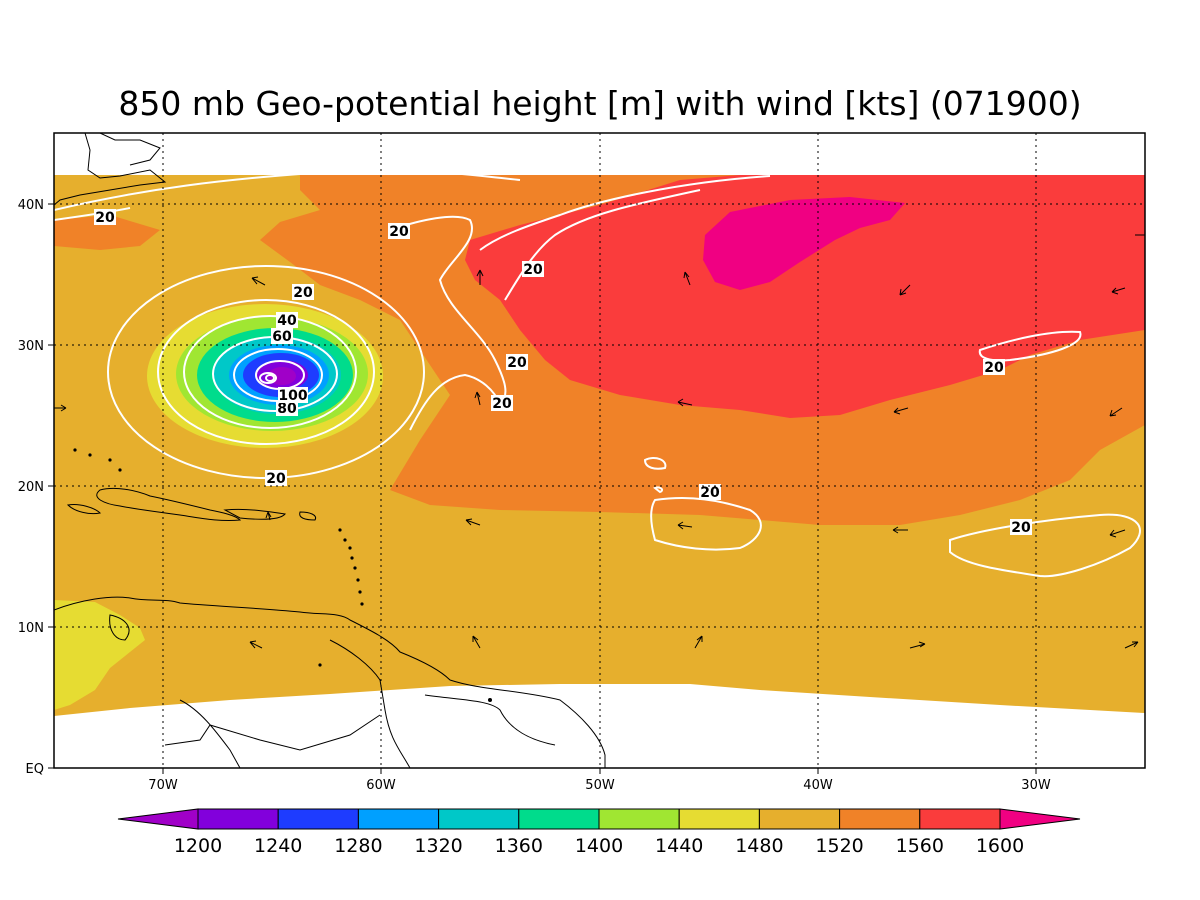 This screenshot has height=900, width=1200. Describe the element at coordinates (839, 846) in the screenshot. I see `colorbar-tick-label: 1520` at that location.